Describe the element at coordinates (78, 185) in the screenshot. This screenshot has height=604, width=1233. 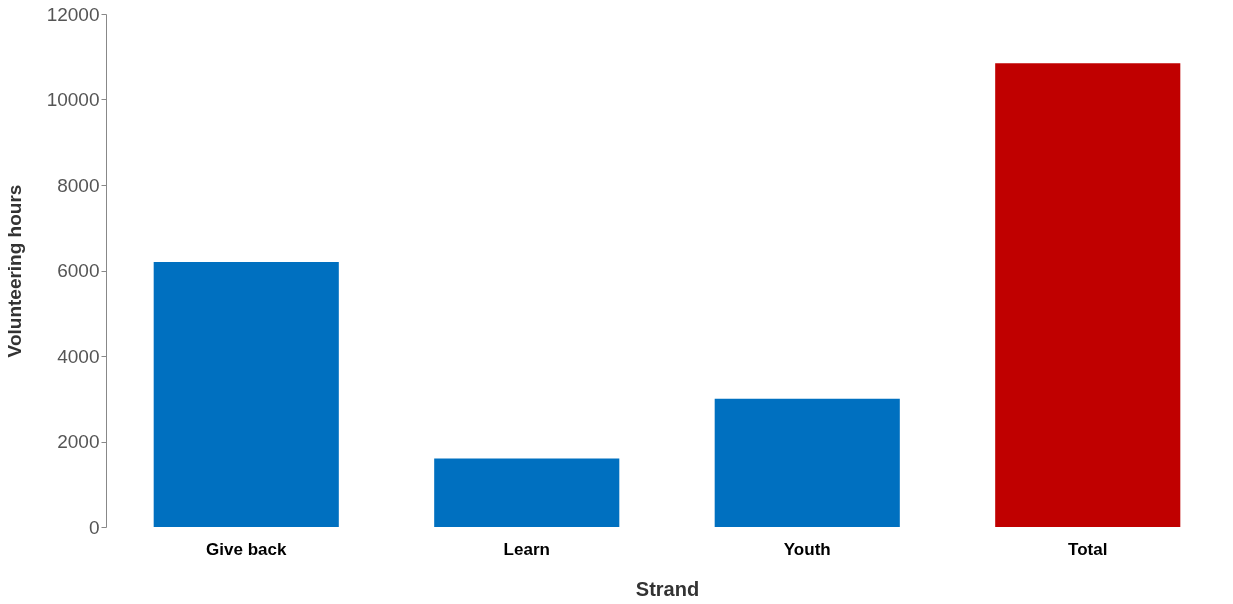
I see `y-tick-label: 8000` at that location.